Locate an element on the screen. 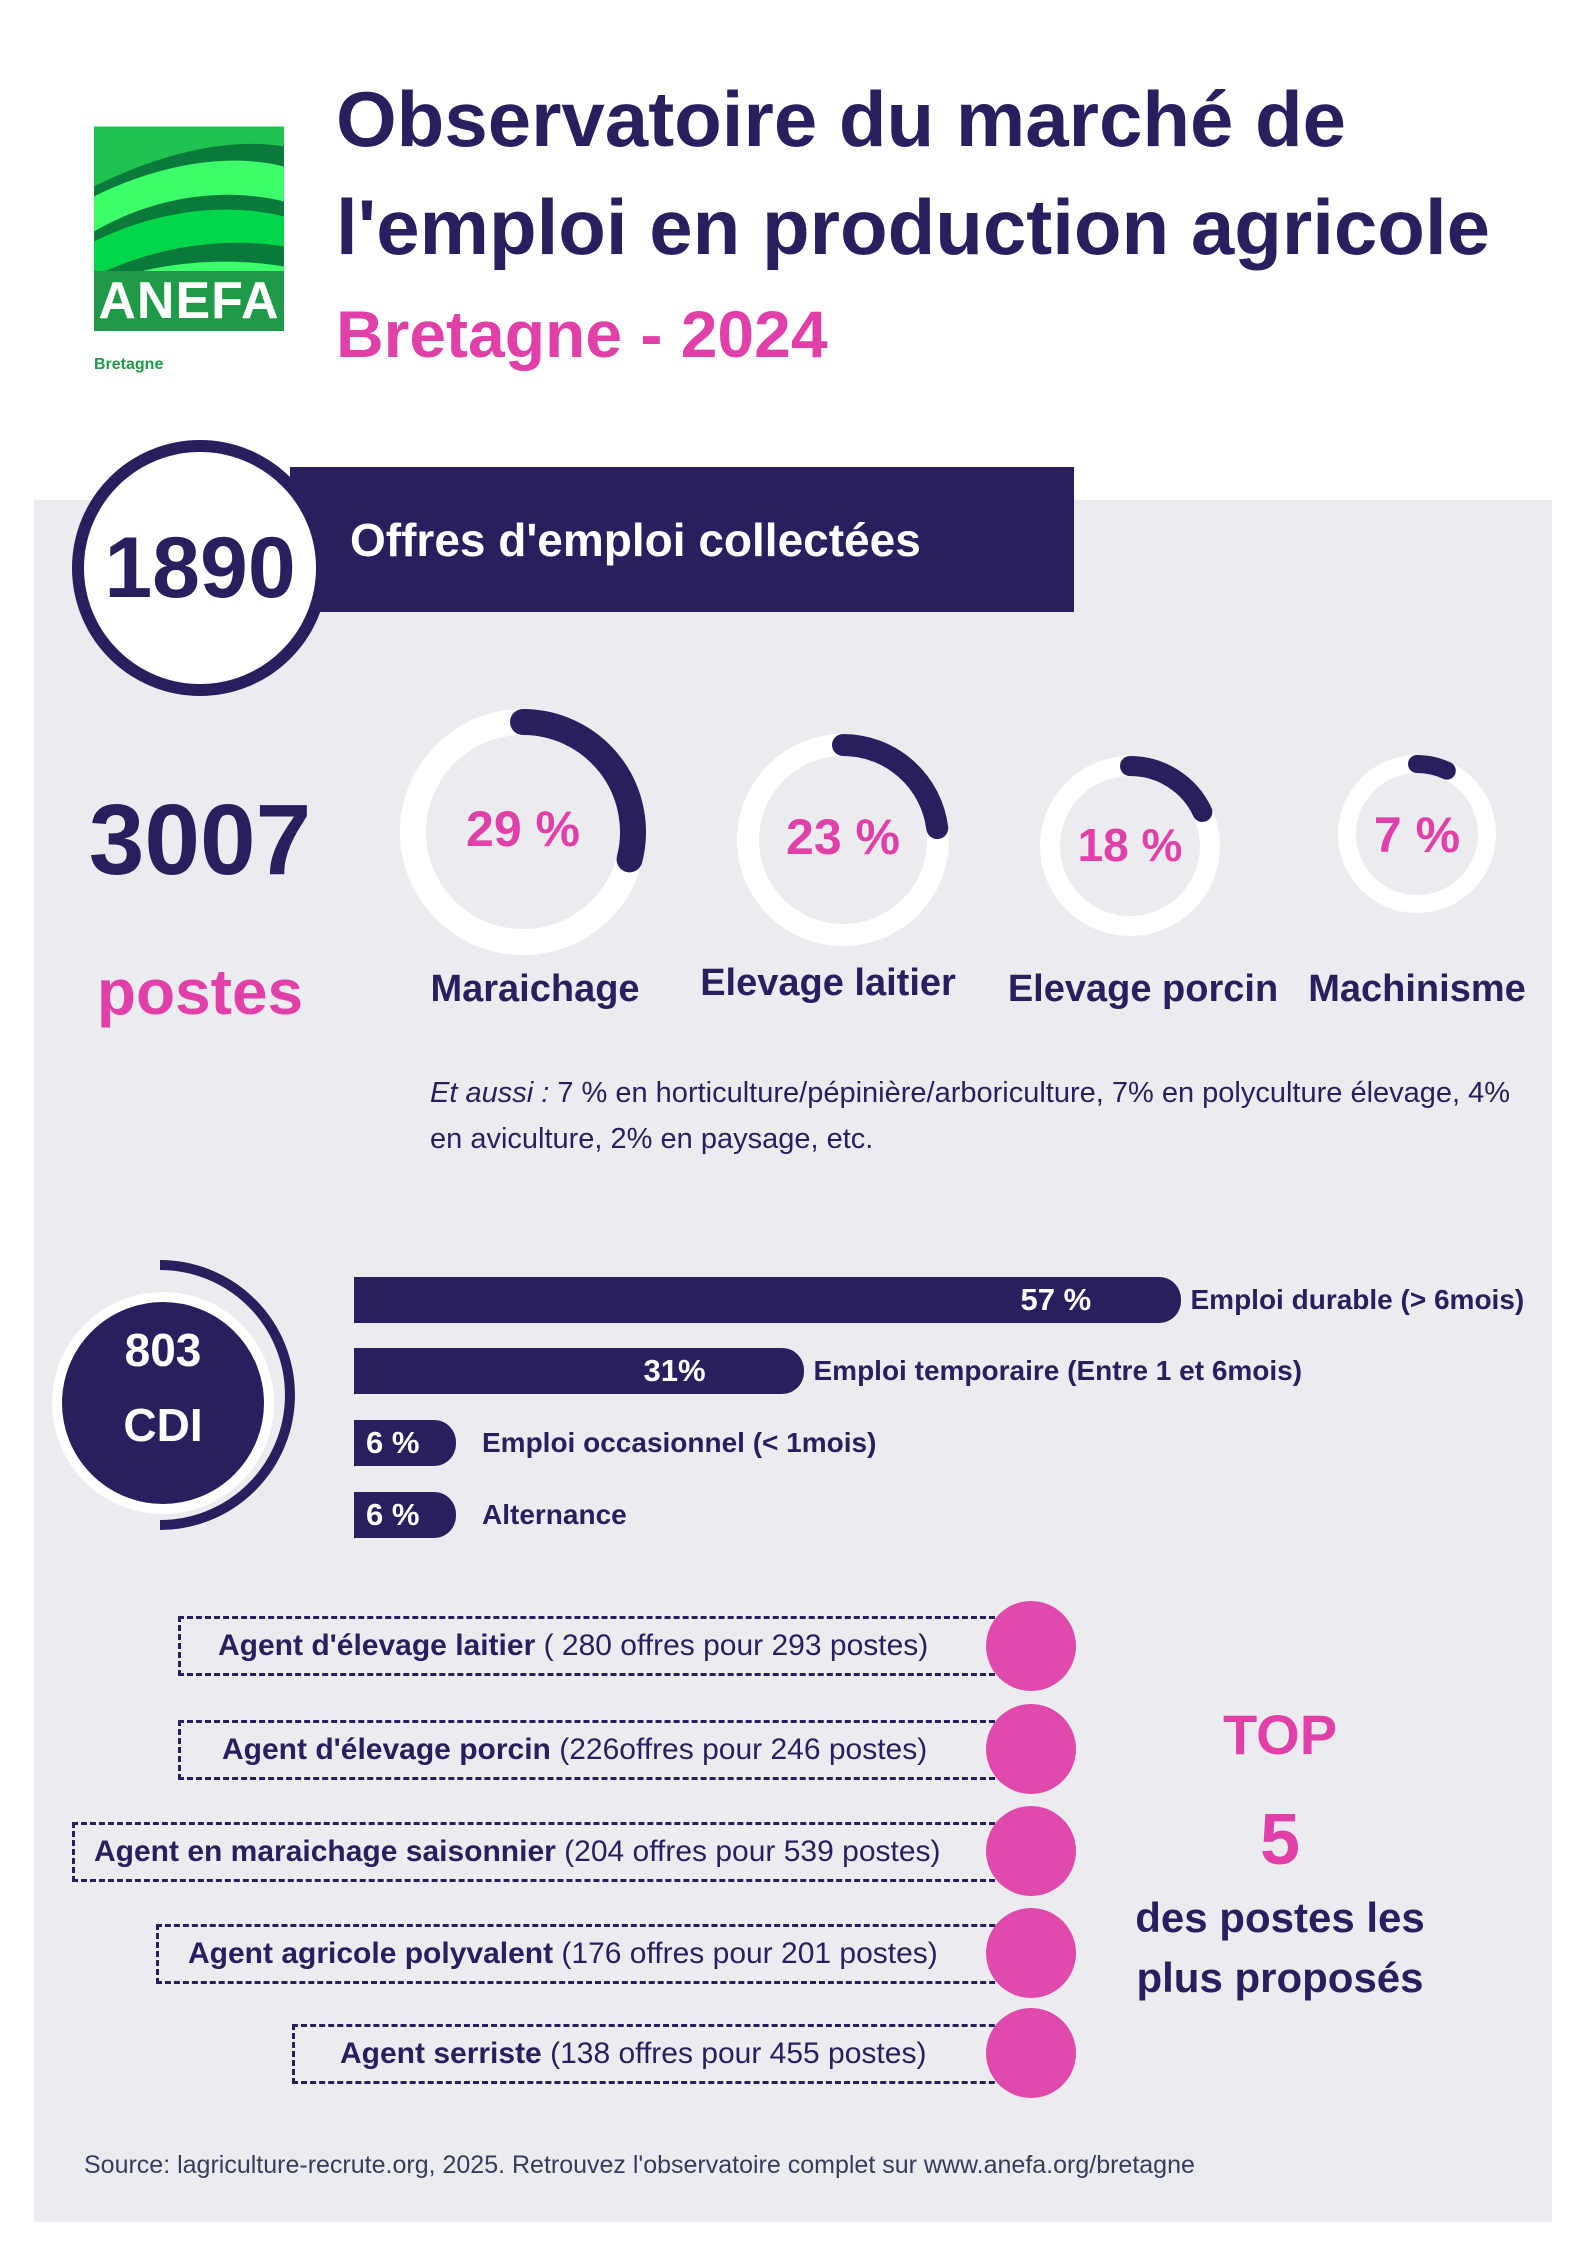  top-subtitle-line2: plus proposés is located at coordinates (1280, 1977).